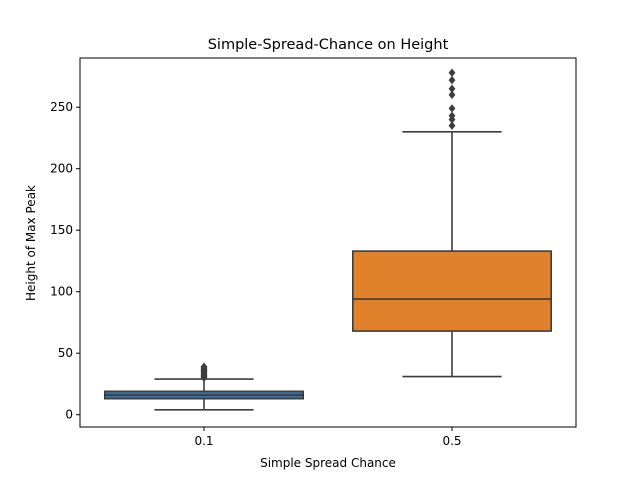 The height and width of the screenshot is (480, 640). Describe the element at coordinates (61, 107) in the screenshot. I see `y-tick-label: 250` at that location.